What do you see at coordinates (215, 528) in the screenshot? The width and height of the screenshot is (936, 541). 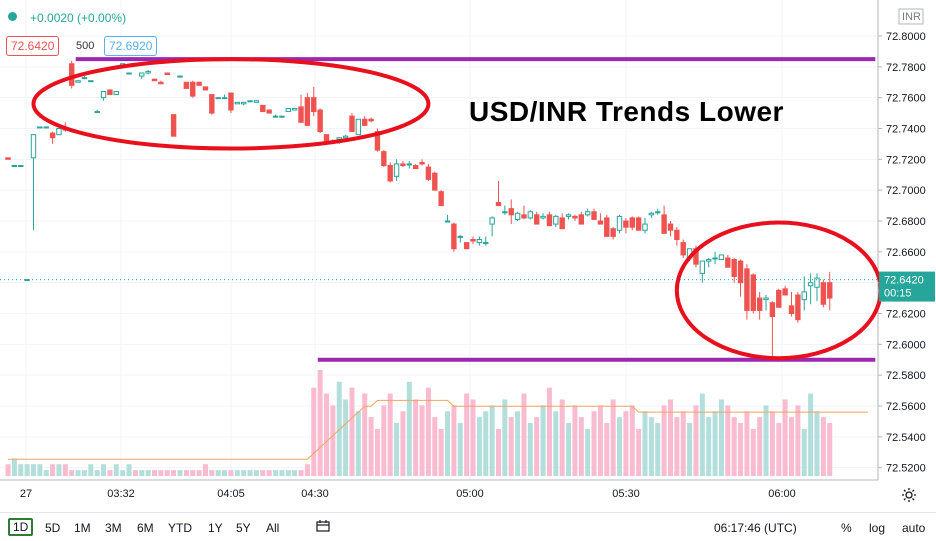 I see `timeframe-1y: 1Y` at bounding box center [215, 528].